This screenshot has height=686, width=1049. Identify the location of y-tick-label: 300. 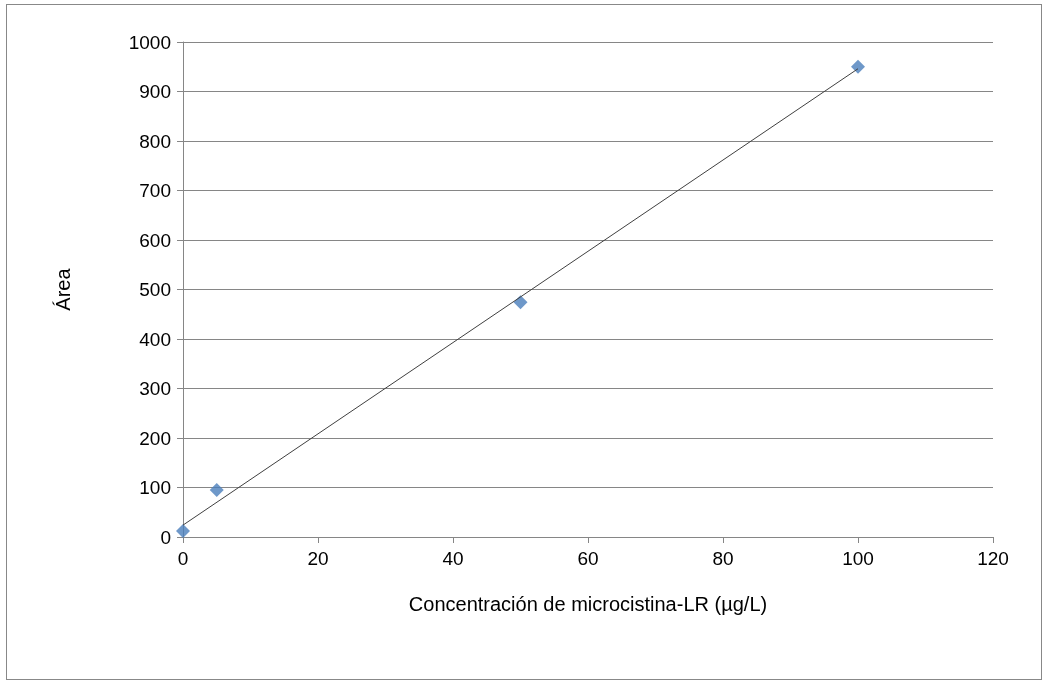
(155, 388).